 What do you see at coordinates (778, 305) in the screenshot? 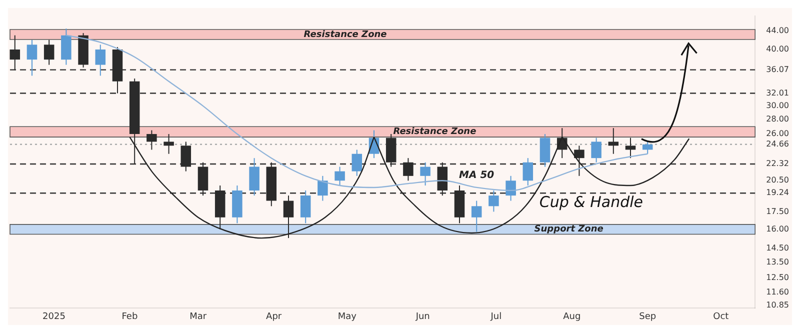
I see `y-tick-label: 10.85` at bounding box center [778, 305].